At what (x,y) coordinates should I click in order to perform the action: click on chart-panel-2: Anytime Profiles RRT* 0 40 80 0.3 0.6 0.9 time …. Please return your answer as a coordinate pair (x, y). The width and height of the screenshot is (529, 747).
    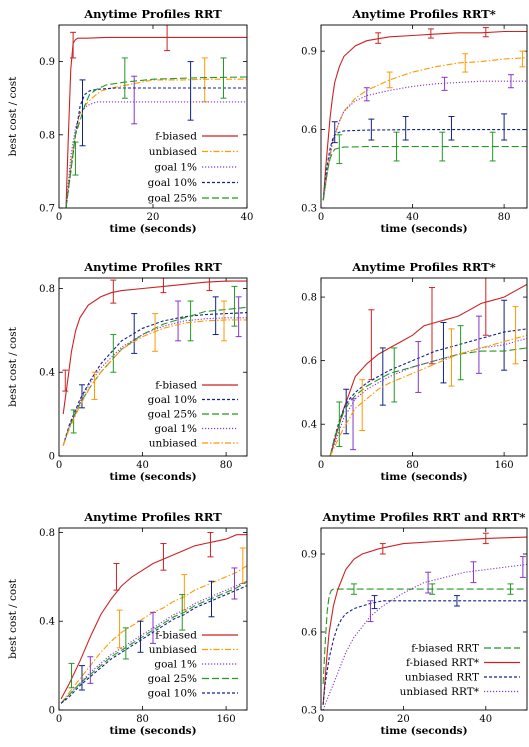
    Looking at the image, I should click on (414, 121).